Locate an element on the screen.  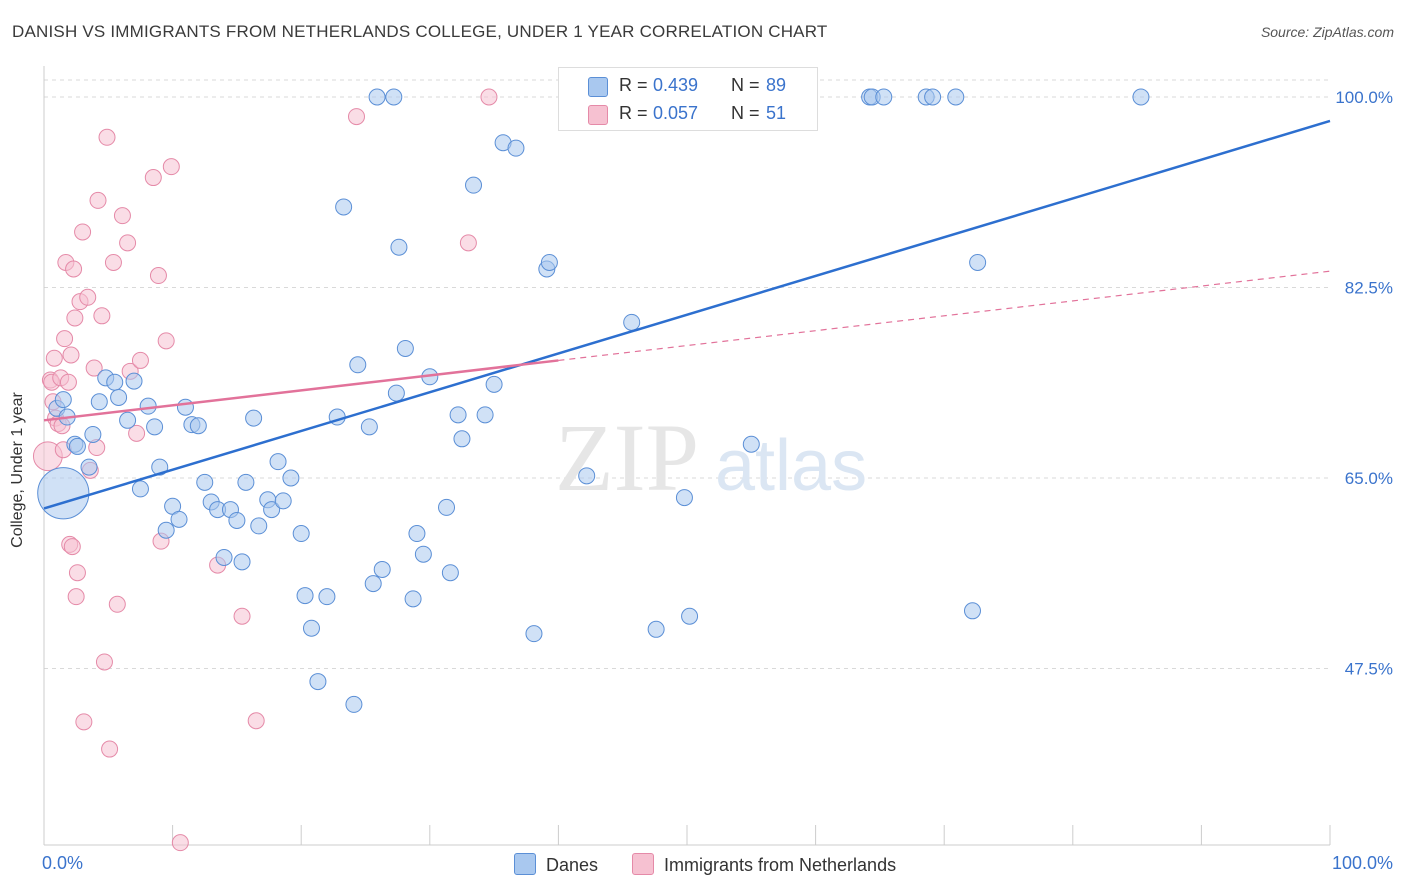
x-tick-label: 100.0% is located at coordinates (1362, 863).